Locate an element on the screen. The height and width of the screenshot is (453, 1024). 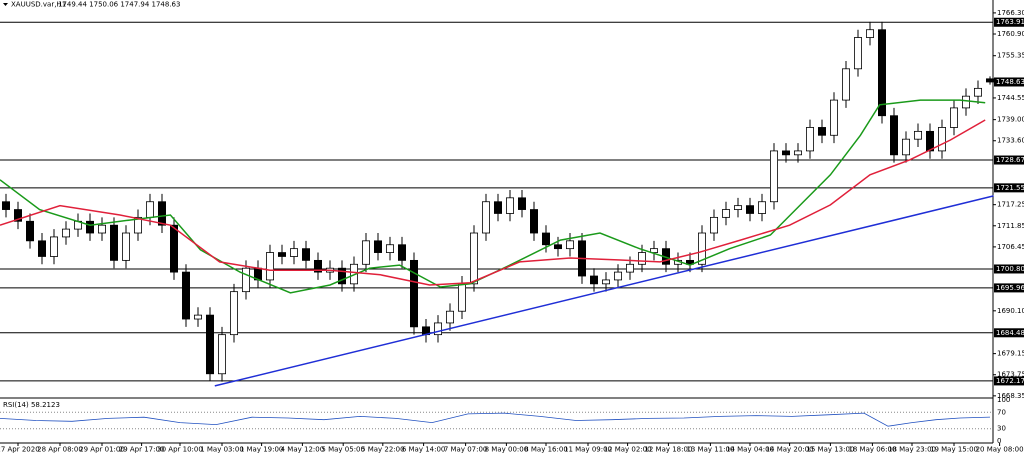
y-tick-label: 1766.30 is located at coordinates (1010, 13).